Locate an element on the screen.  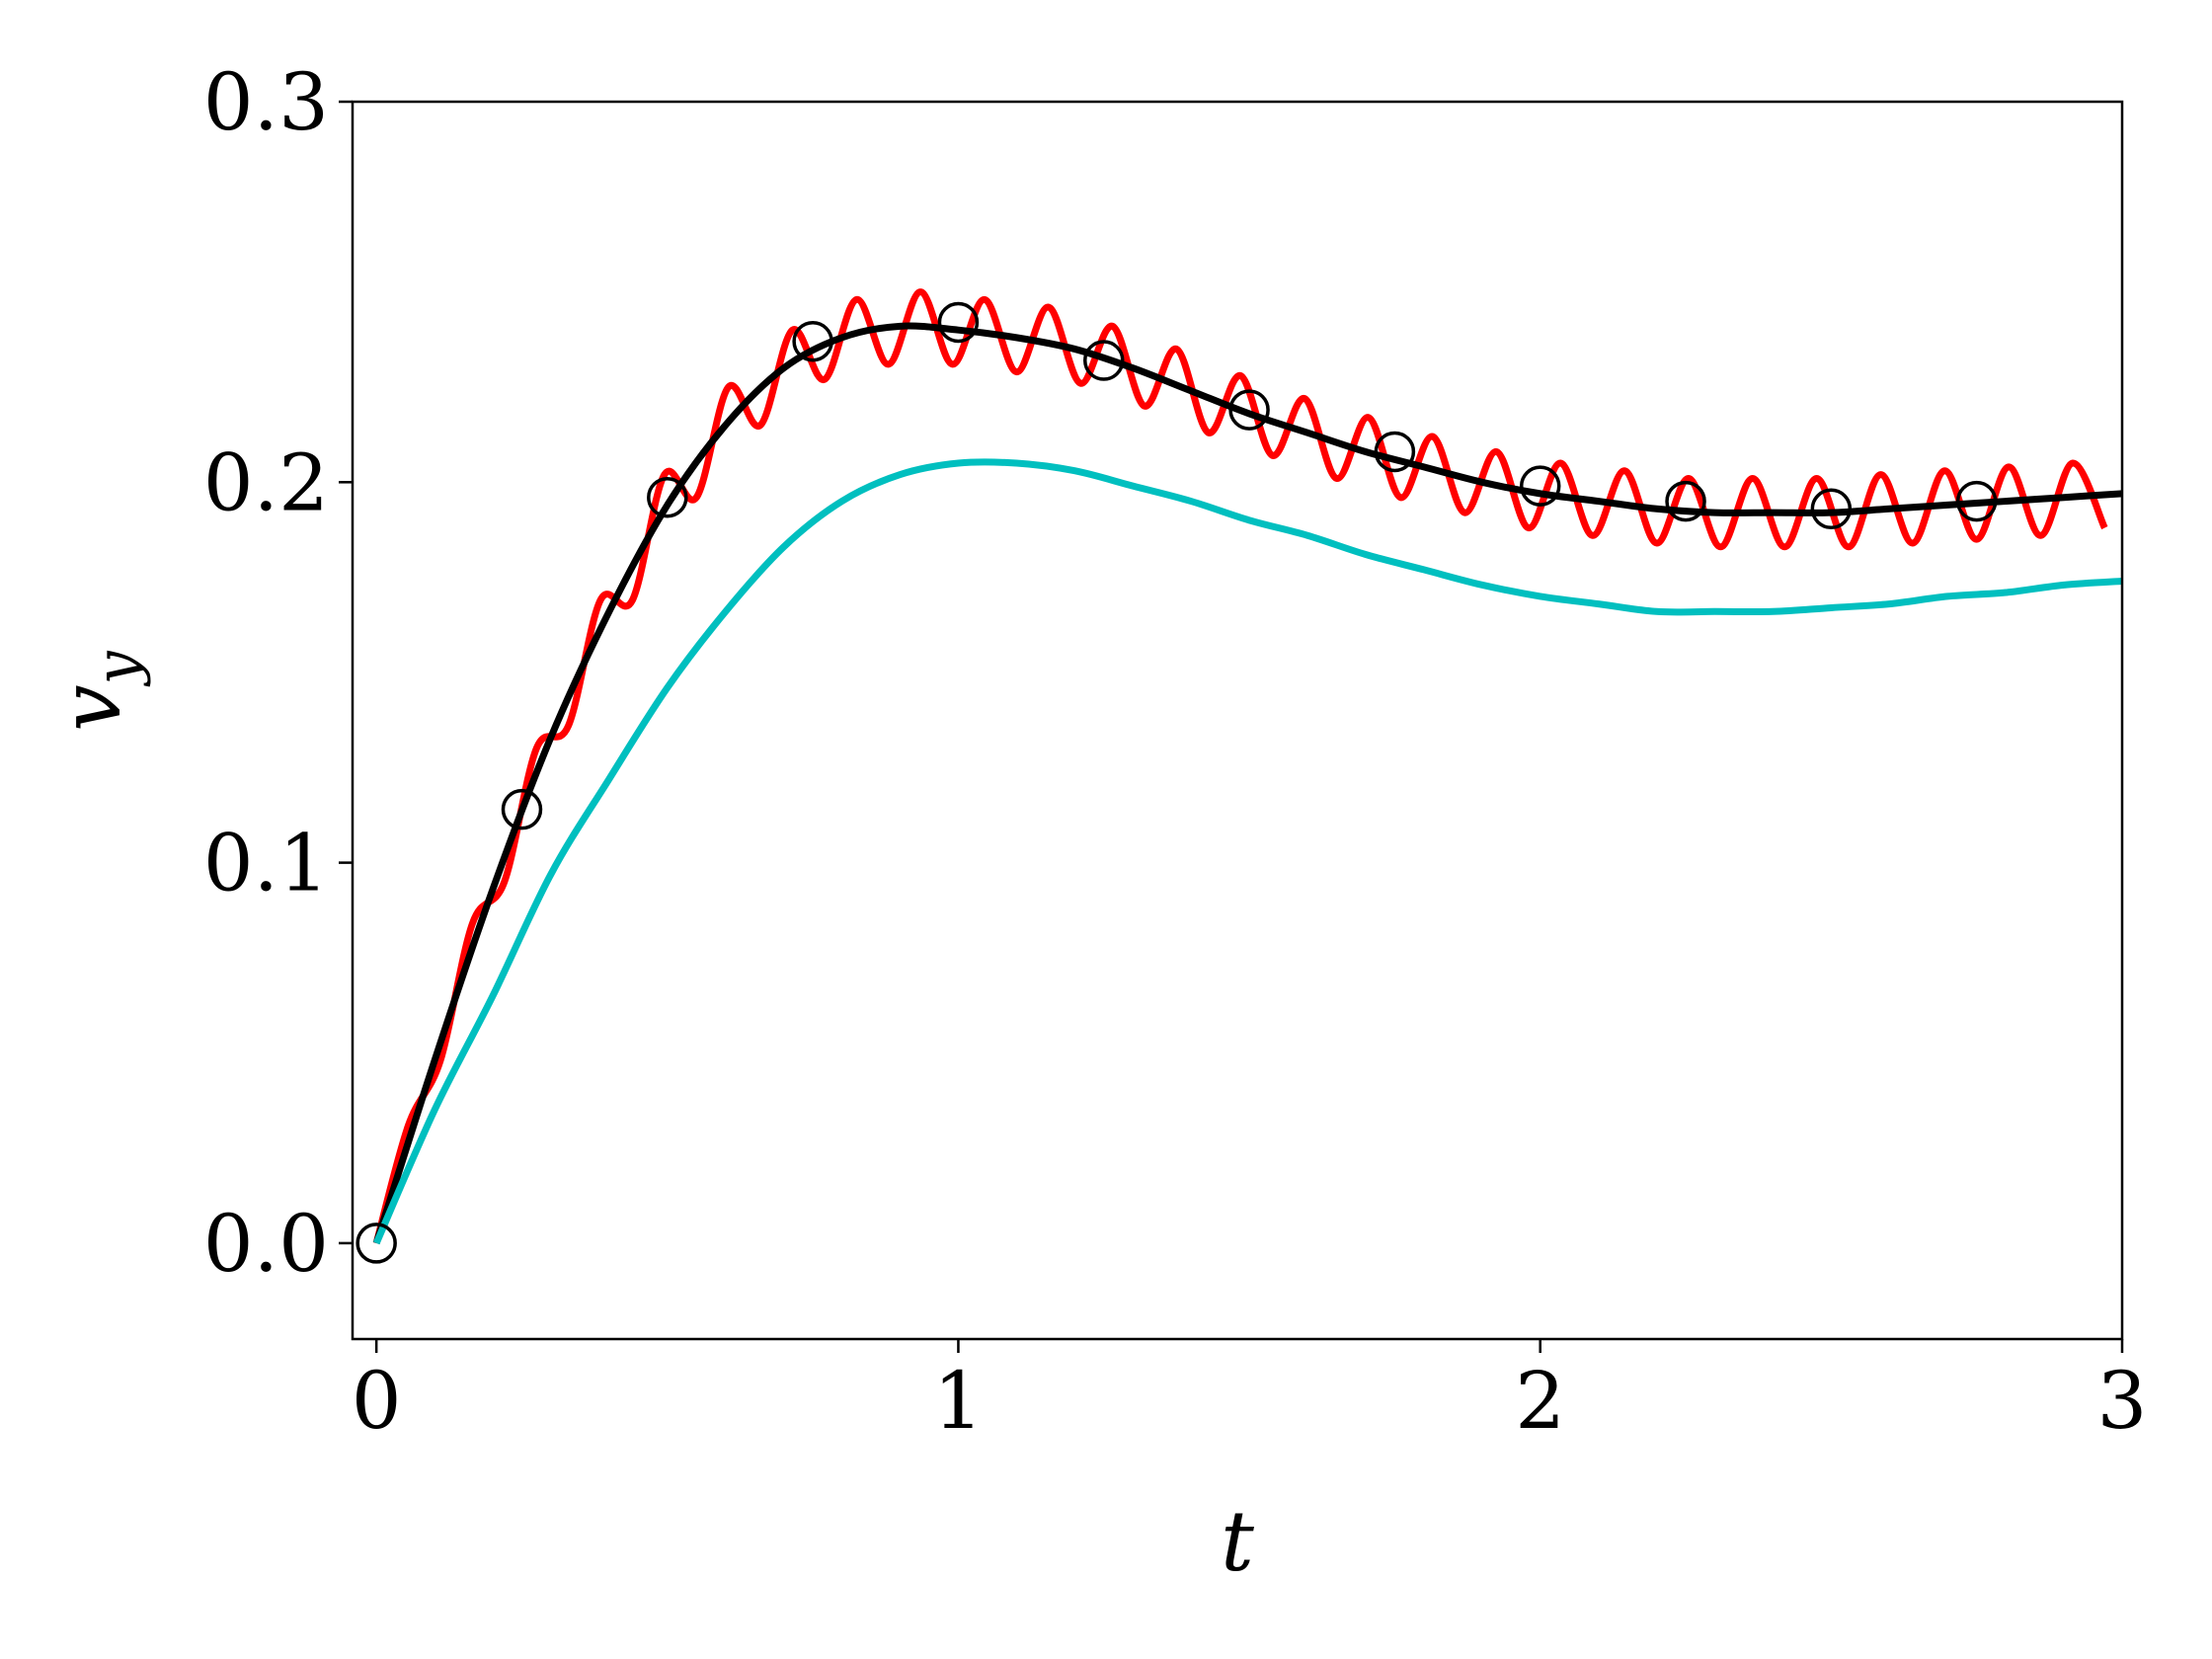
y-tick-label: 0.1 is located at coordinates (266, 863).